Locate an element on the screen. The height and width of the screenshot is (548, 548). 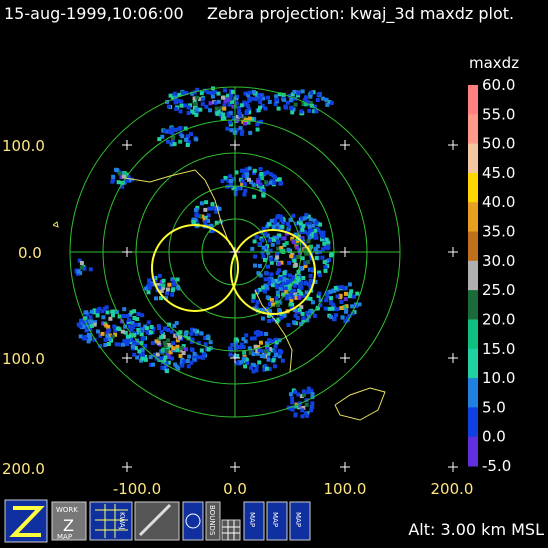
colorbar-segment is located at coordinates (473, 275).